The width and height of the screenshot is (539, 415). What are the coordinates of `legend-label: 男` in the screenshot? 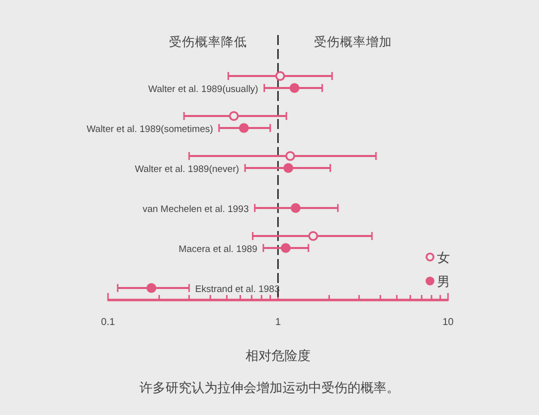 It's located at (443, 281).